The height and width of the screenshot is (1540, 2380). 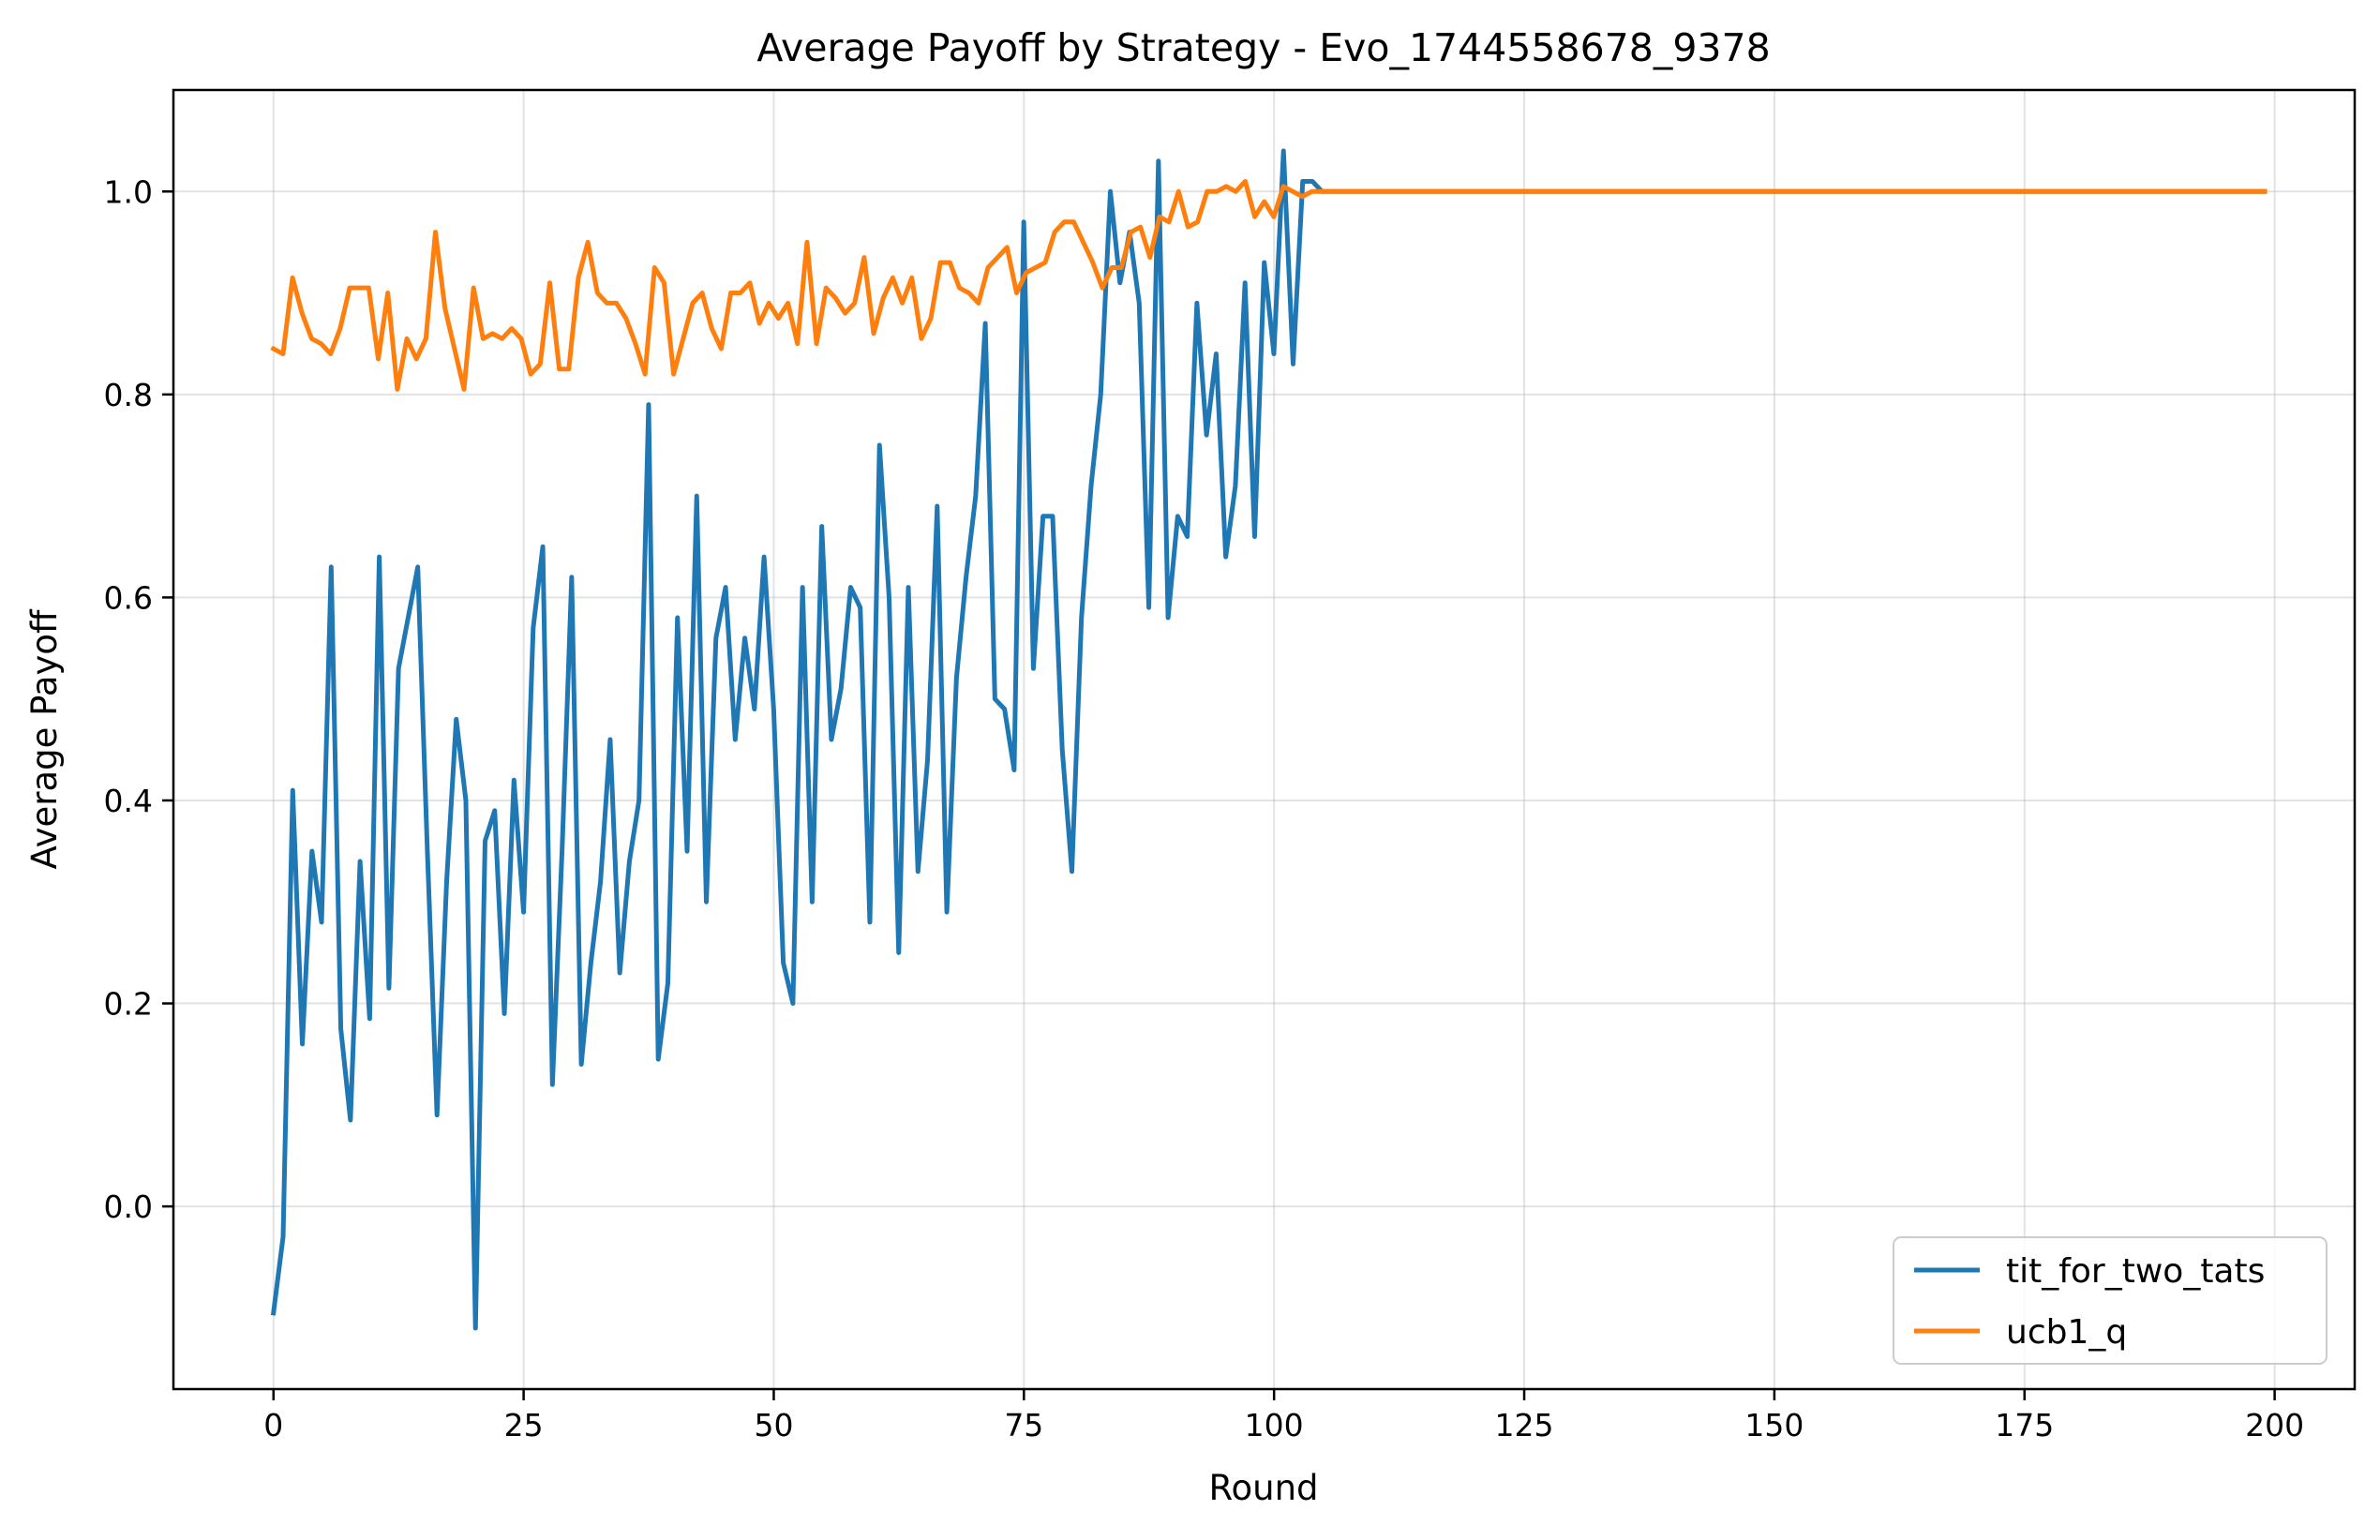 What do you see at coordinates (1269, 285) in the screenshot?
I see `series-line-ucb1-q` at bounding box center [1269, 285].